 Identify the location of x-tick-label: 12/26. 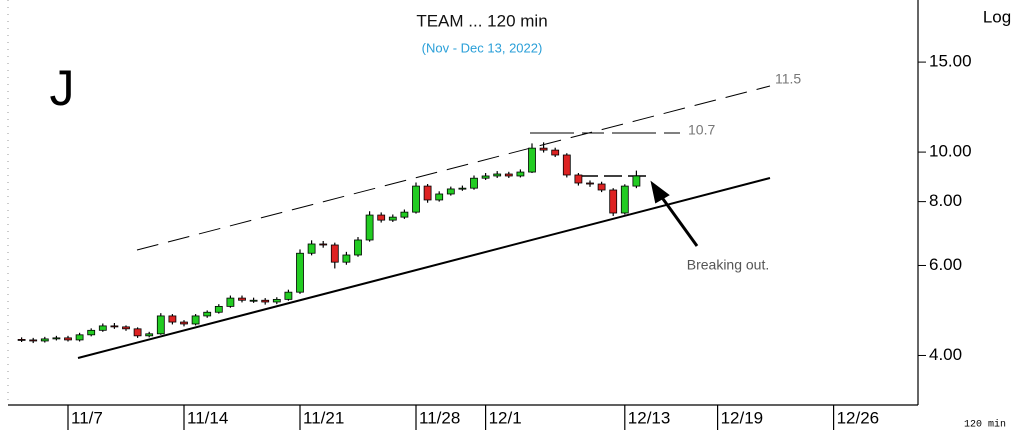
(858, 417).